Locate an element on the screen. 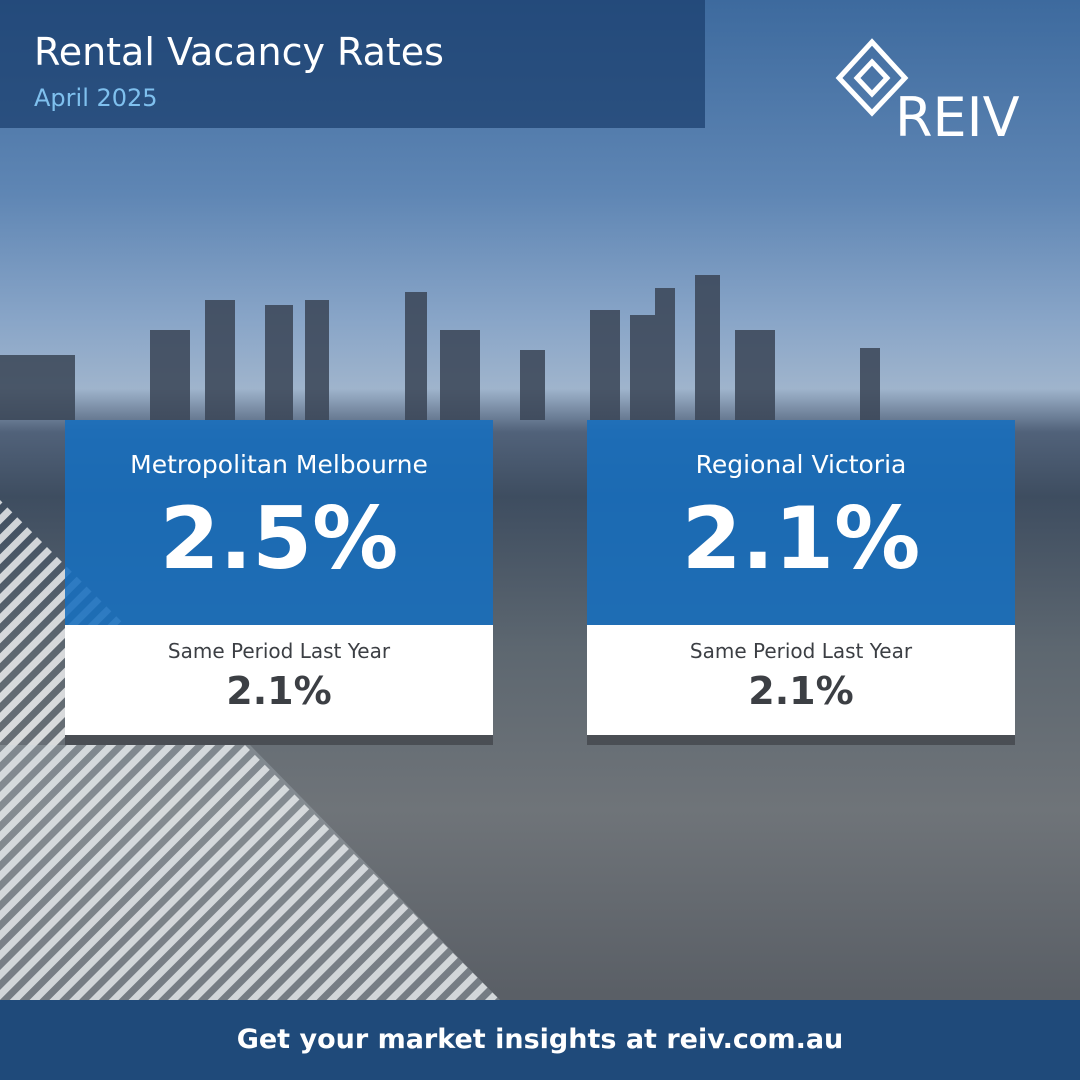 The width and height of the screenshot is (1080, 1080). card-top: Metropolitan Melbourne 2.5% is located at coordinates (279, 522).